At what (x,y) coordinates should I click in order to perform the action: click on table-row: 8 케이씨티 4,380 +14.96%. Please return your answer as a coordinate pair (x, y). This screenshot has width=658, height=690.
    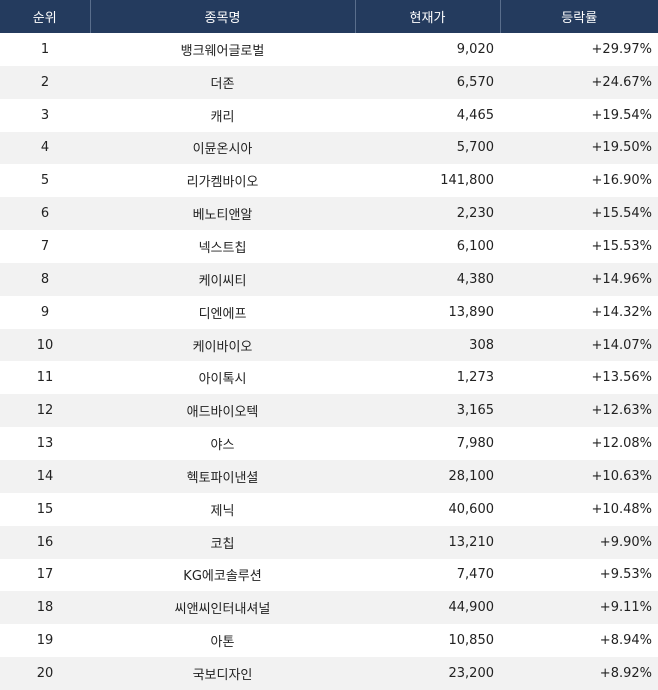
    Looking at the image, I should click on (329, 279).